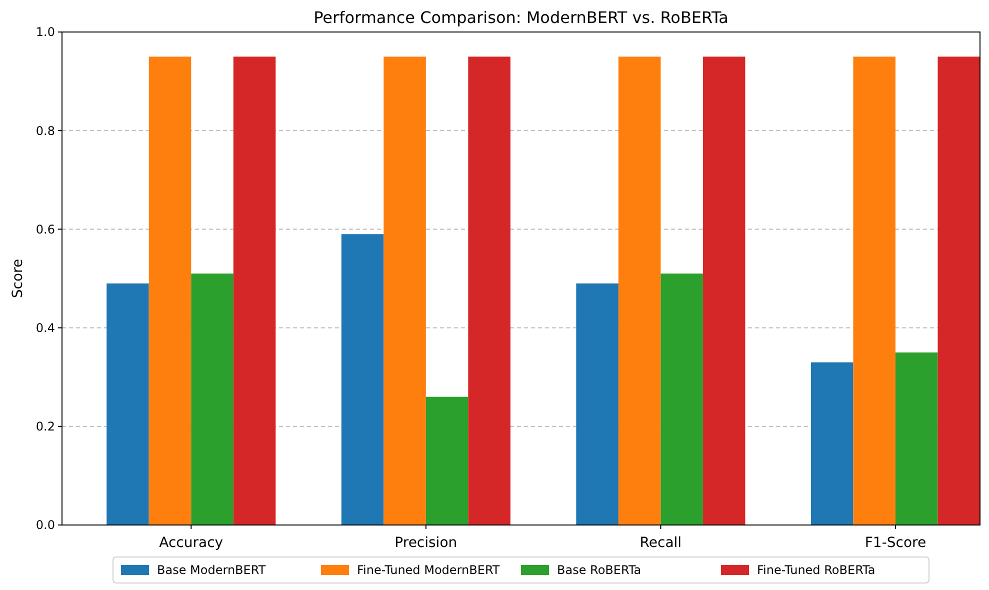 The width and height of the screenshot is (989, 590). What do you see at coordinates (661, 543) in the screenshot?
I see `x-tick-label: Recall` at bounding box center [661, 543].